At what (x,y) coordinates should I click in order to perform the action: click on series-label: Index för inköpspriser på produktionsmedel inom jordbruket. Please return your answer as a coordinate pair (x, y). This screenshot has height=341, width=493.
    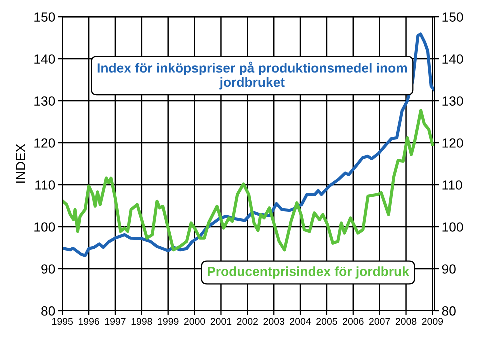
    Looking at the image, I should click on (253, 76).